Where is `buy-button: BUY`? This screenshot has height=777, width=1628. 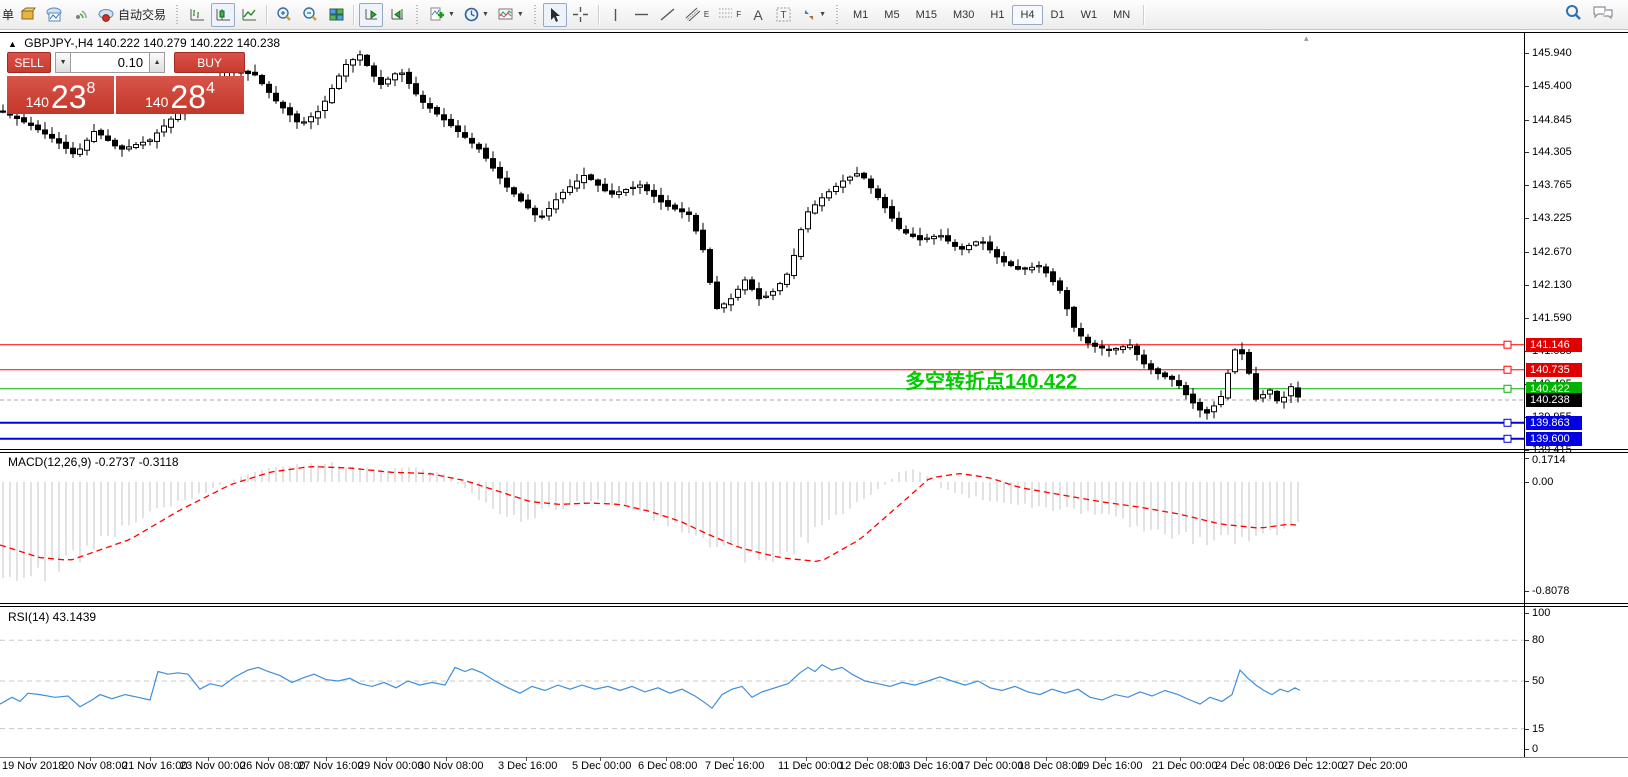 buy-button: BUY is located at coordinates (209, 62).